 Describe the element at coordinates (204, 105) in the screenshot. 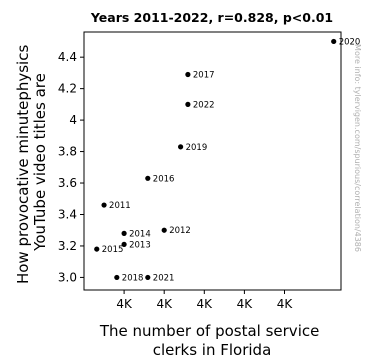

I see `data-point-label: 2022` at that location.